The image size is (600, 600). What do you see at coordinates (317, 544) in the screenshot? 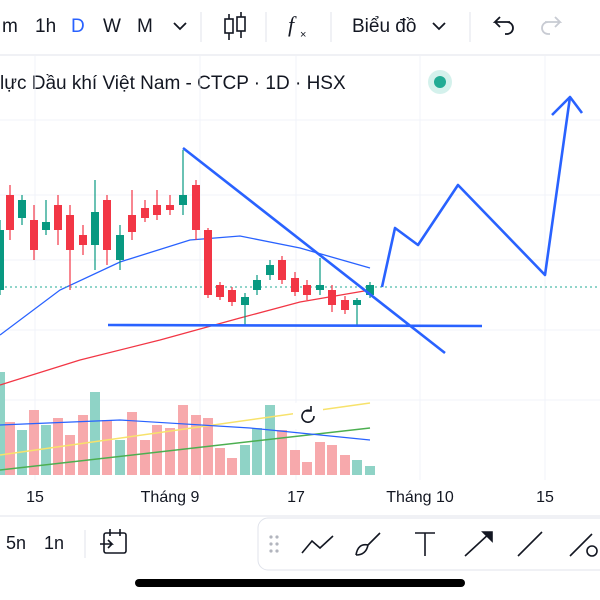
I see `pattern-tool` at bounding box center [317, 544].